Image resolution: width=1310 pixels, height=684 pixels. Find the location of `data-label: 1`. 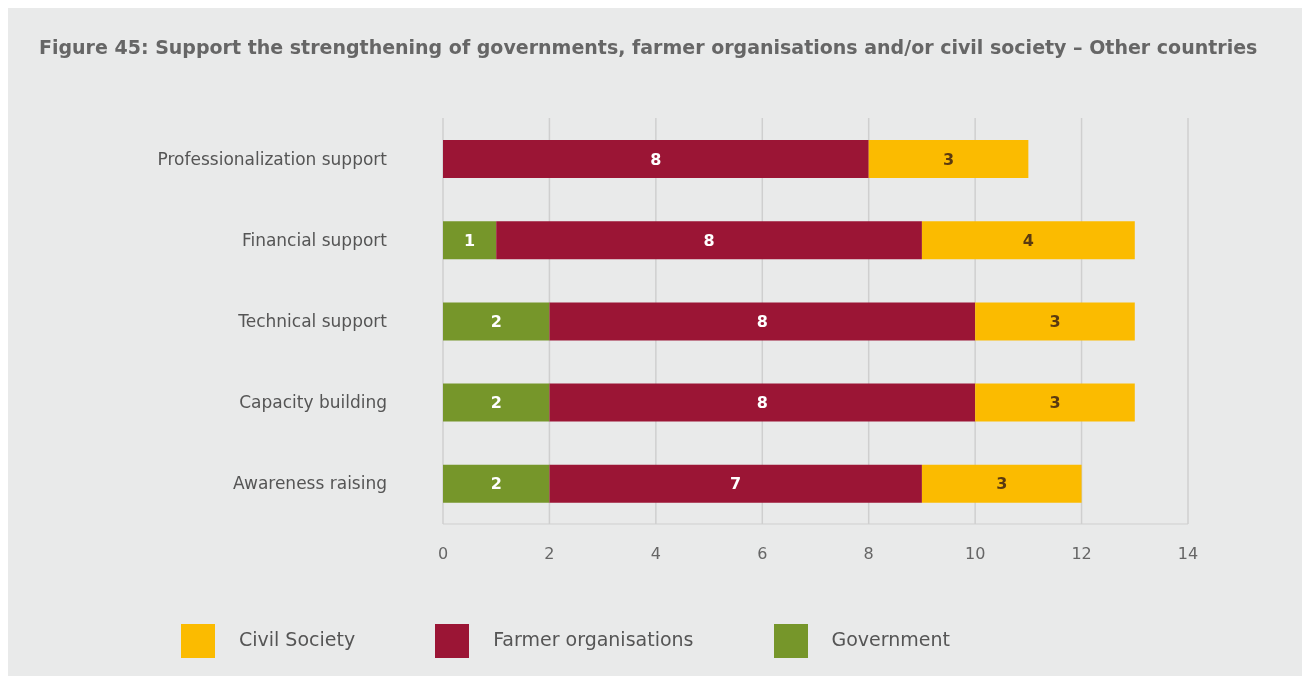

data-label: 1 is located at coordinates (470, 240).